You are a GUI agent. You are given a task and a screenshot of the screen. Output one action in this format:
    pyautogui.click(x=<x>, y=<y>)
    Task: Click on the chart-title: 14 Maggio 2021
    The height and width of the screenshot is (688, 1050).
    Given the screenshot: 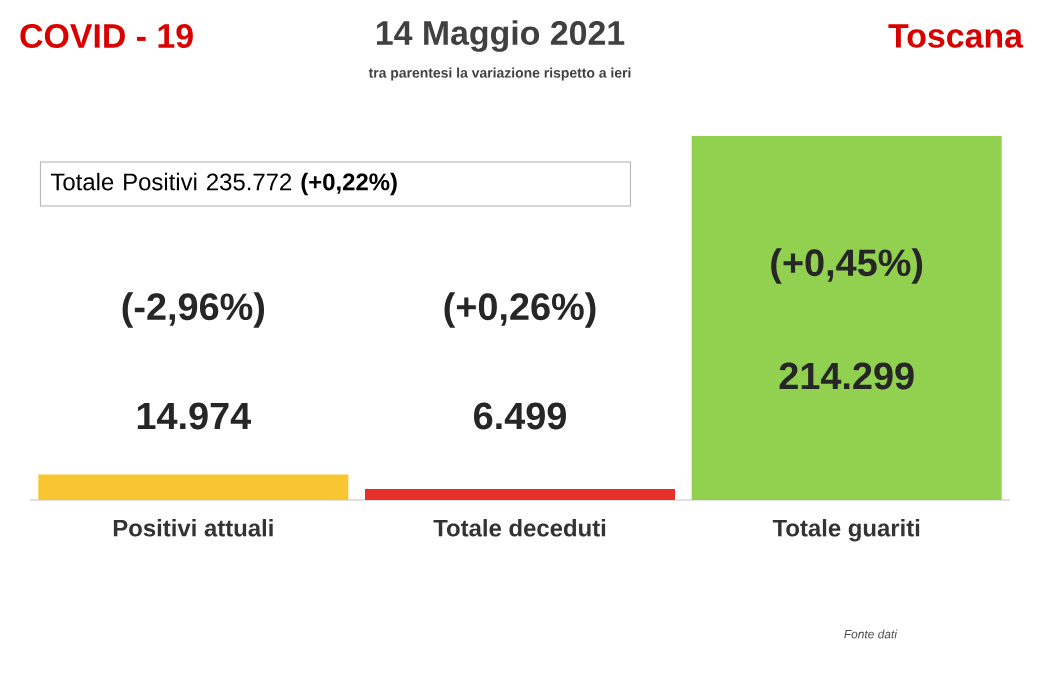 What is the action you would take?
    pyautogui.click(x=500, y=36)
    